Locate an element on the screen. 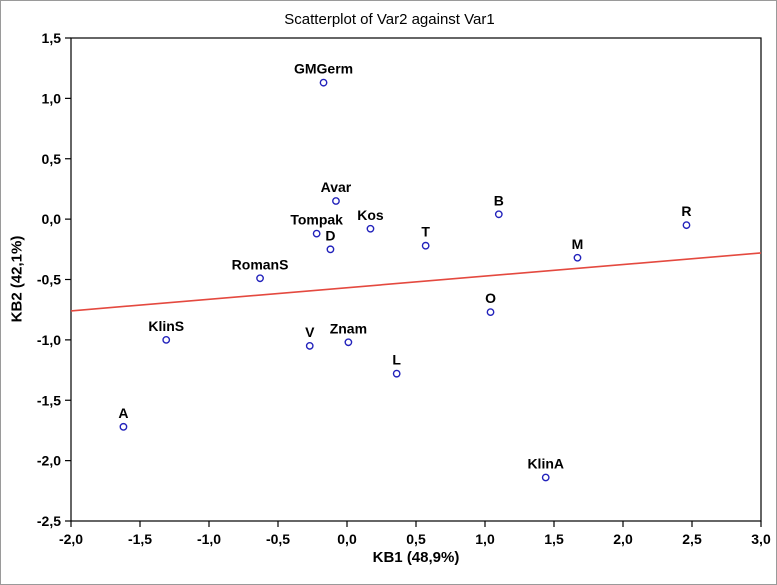  point-label-M: M is located at coordinates (578, 244).